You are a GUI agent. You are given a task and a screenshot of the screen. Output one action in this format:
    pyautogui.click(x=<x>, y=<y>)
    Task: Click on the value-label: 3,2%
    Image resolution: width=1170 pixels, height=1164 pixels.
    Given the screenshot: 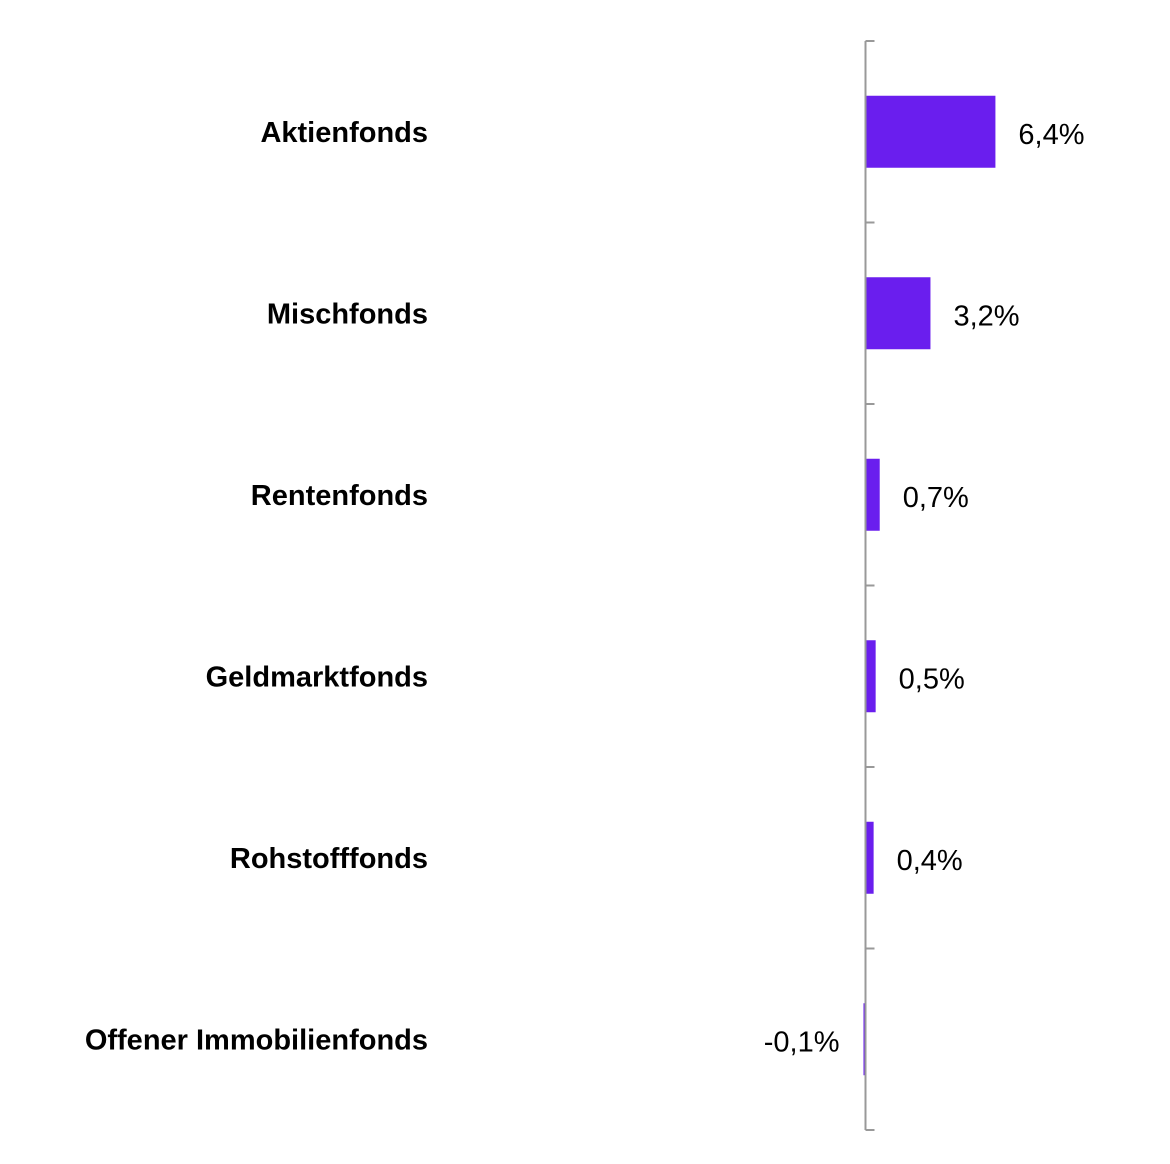 What is the action you would take?
    pyautogui.click(x=986, y=316)
    